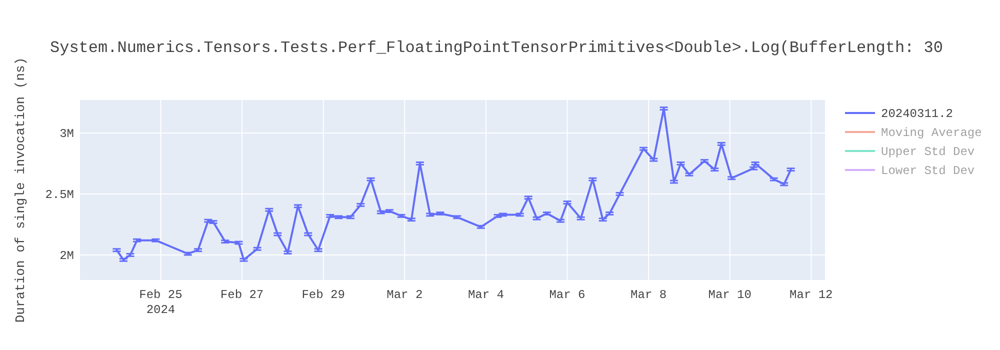 The image size is (1000, 350). Describe the element at coordinates (811, 295) in the screenshot. I see `x-tick-label: Mar 12` at that location.